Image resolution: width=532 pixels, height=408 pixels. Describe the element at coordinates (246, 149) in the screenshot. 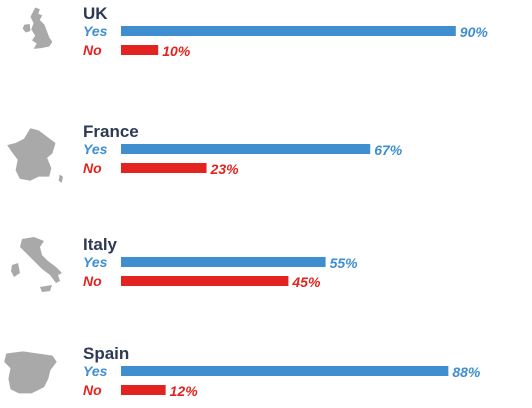

I see `bar-yes-france` at that location.